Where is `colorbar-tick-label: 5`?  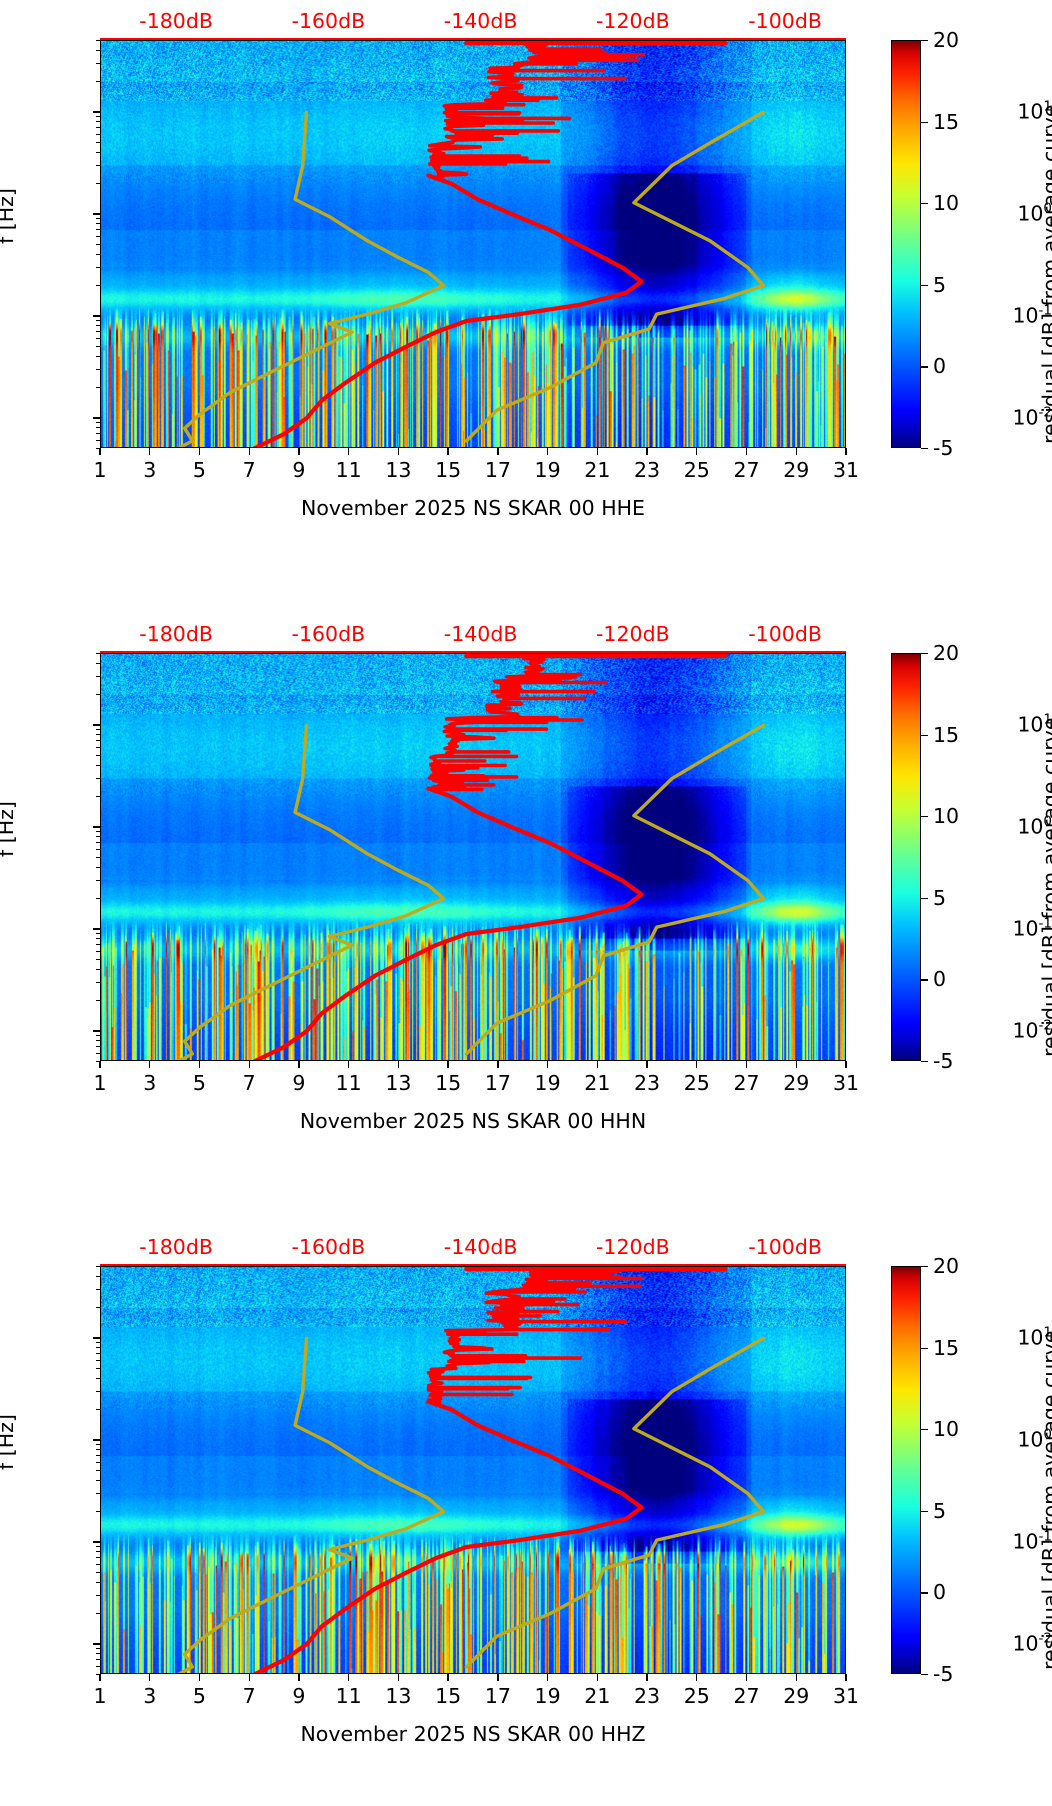 colorbar-tick-label: 5 is located at coordinates (940, 1510).